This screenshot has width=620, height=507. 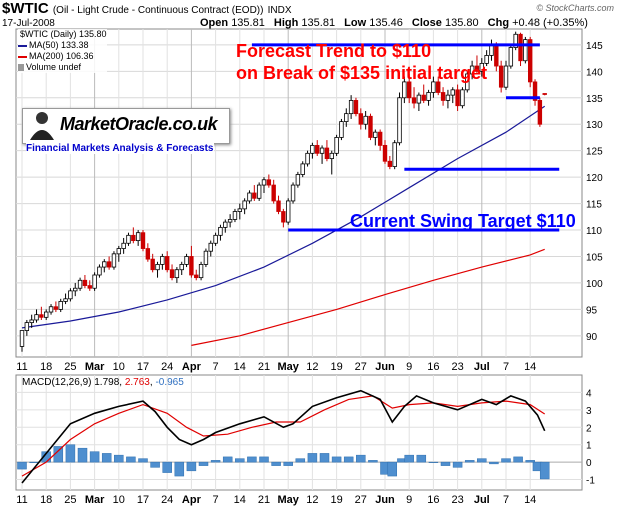 I want to click on stockcharts-credit: © StockCharts.com, so click(x=575, y=8).